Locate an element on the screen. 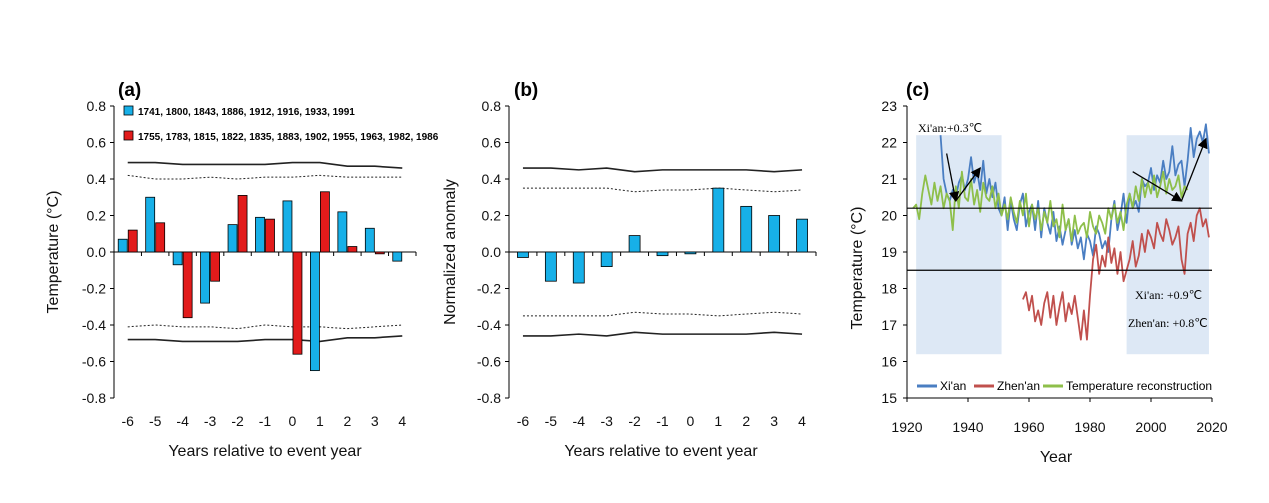  a-conf-lower-solid is located at coordinates (265, 339).